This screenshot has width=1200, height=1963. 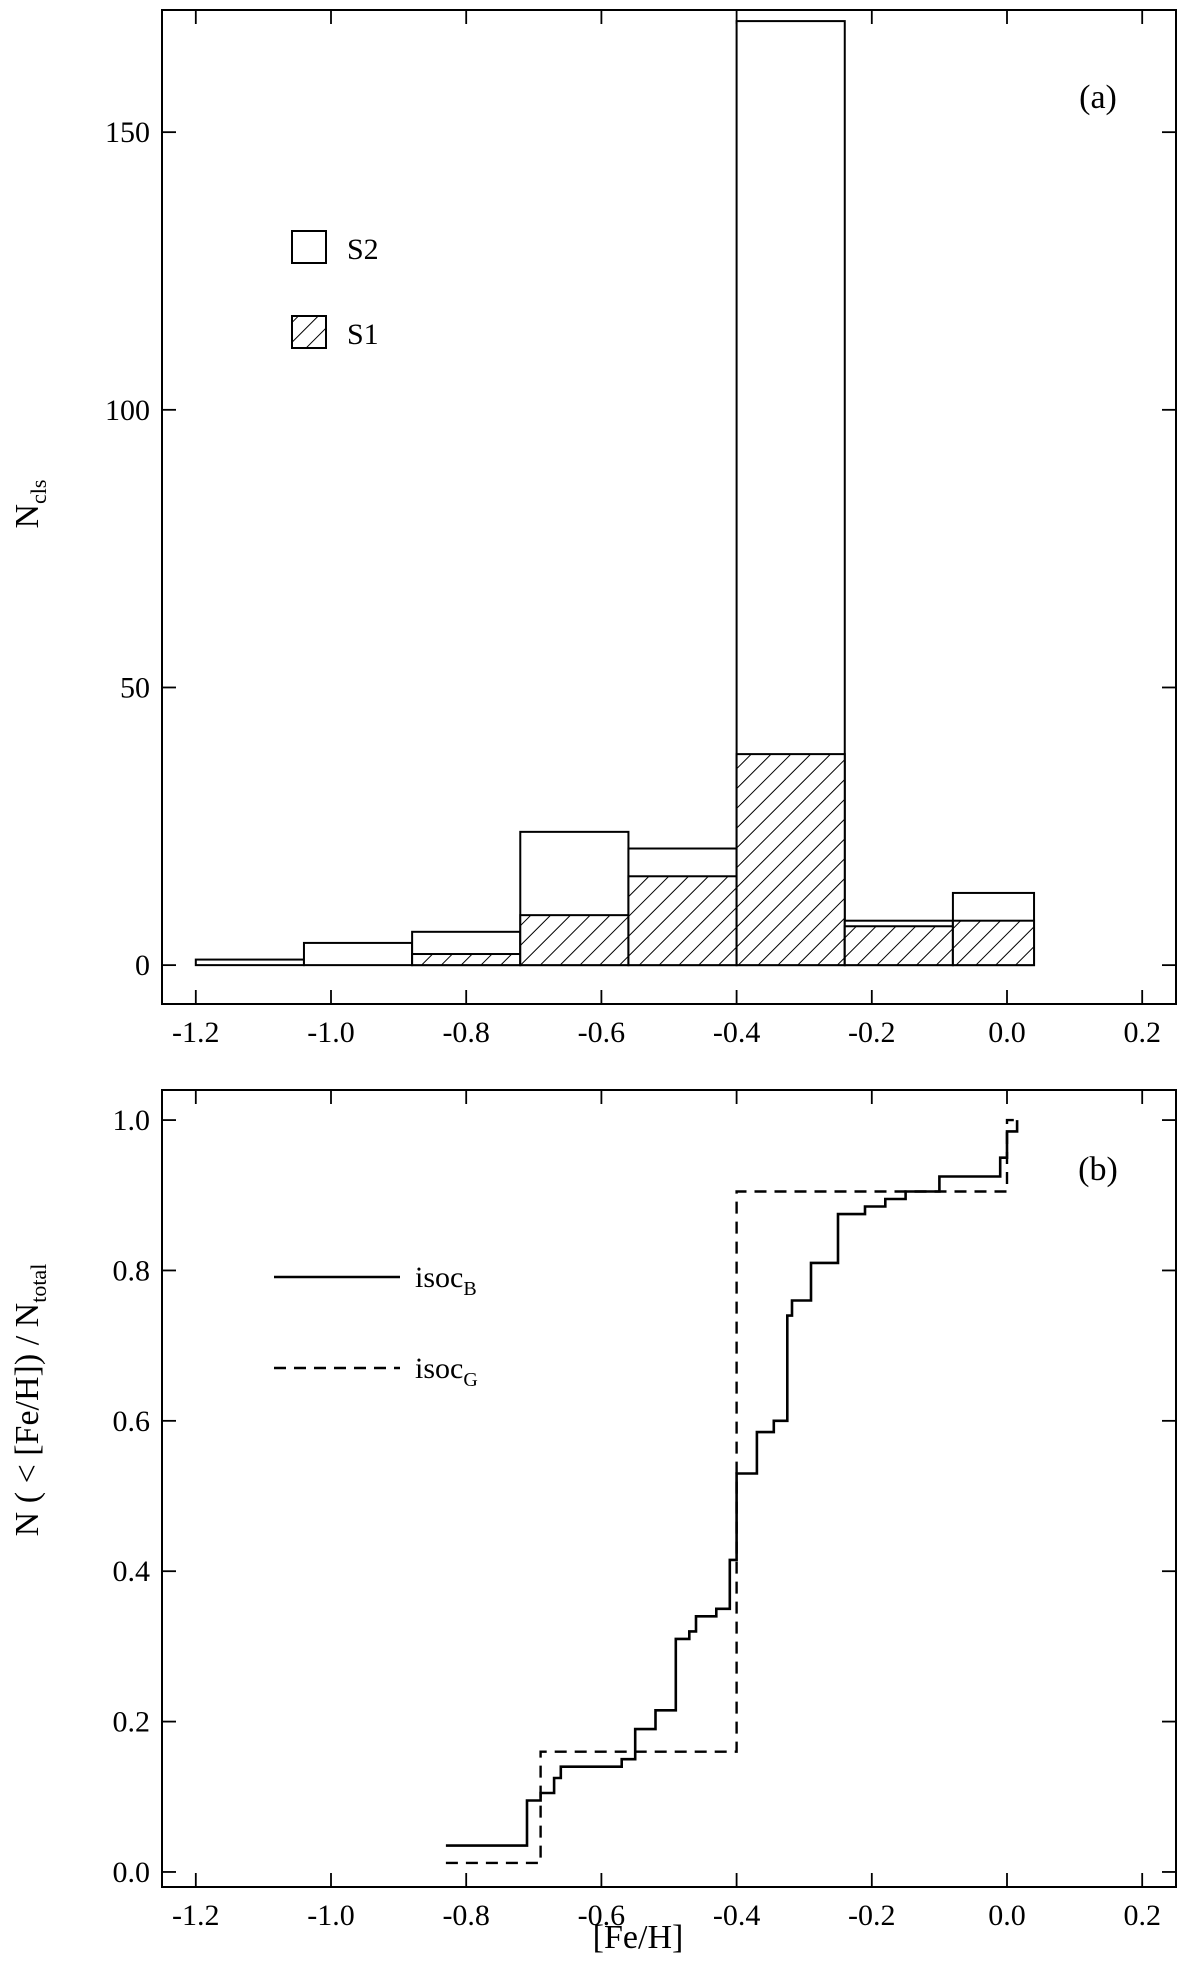 I want to click on panel-a-legend: S2 S1, so click(x=335, y=290).